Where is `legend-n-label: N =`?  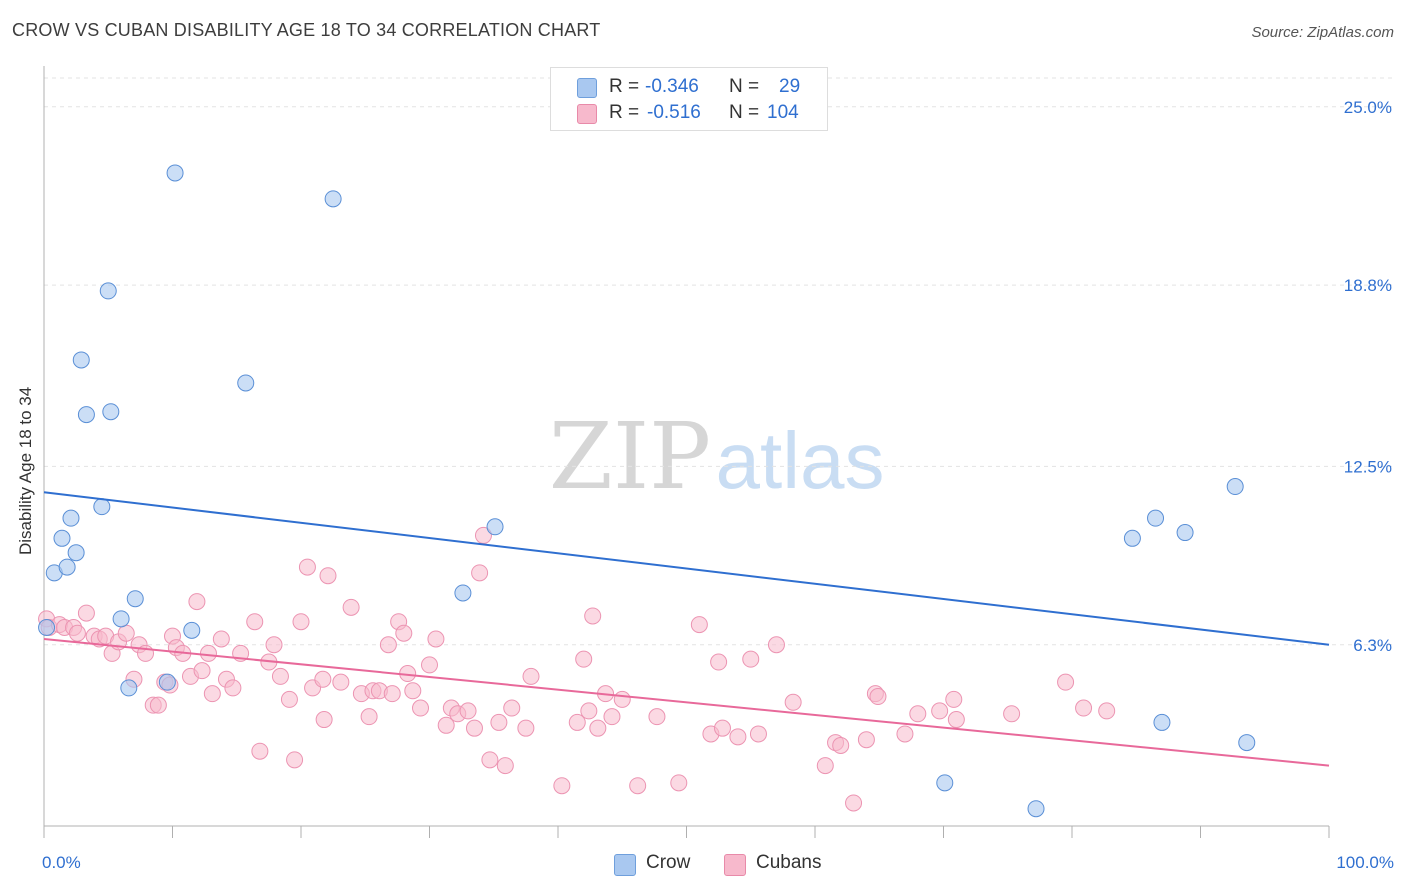
legend-n-label: N = is located at coordinates (744, 112).